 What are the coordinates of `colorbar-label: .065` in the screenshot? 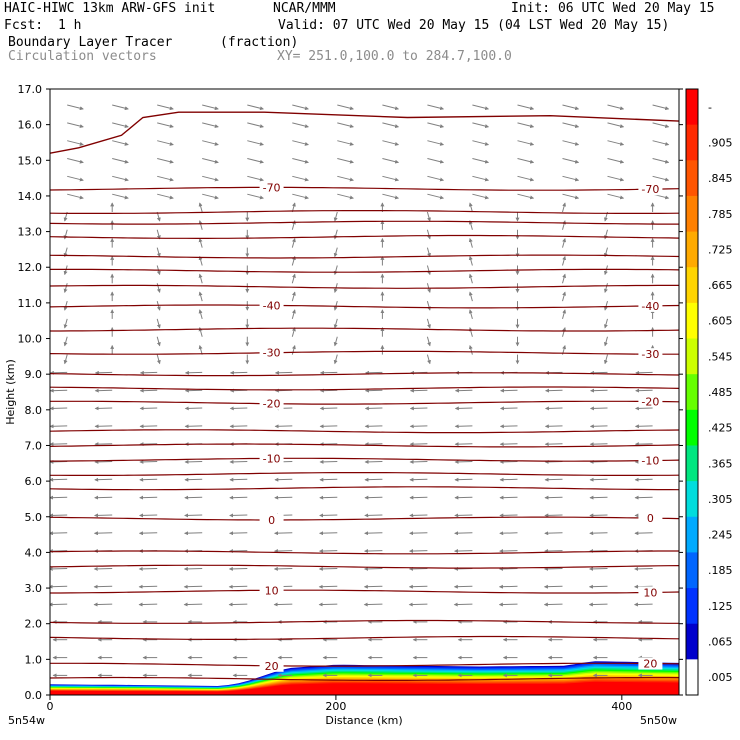 It's located at (720, 642).